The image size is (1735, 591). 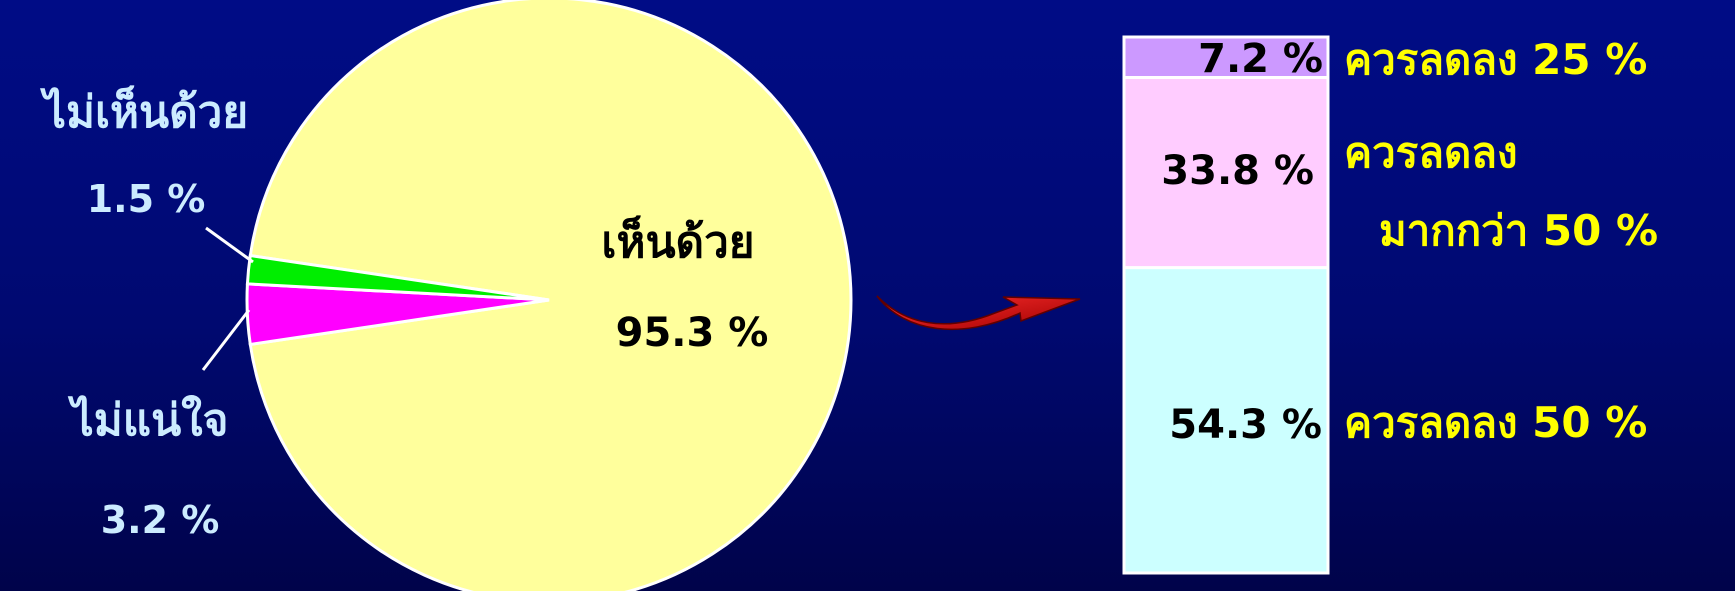 What do you see at coordinates (978, 313) in the screenshot?
I see `curved-arrow-icon` at bounding box center [978, 313].